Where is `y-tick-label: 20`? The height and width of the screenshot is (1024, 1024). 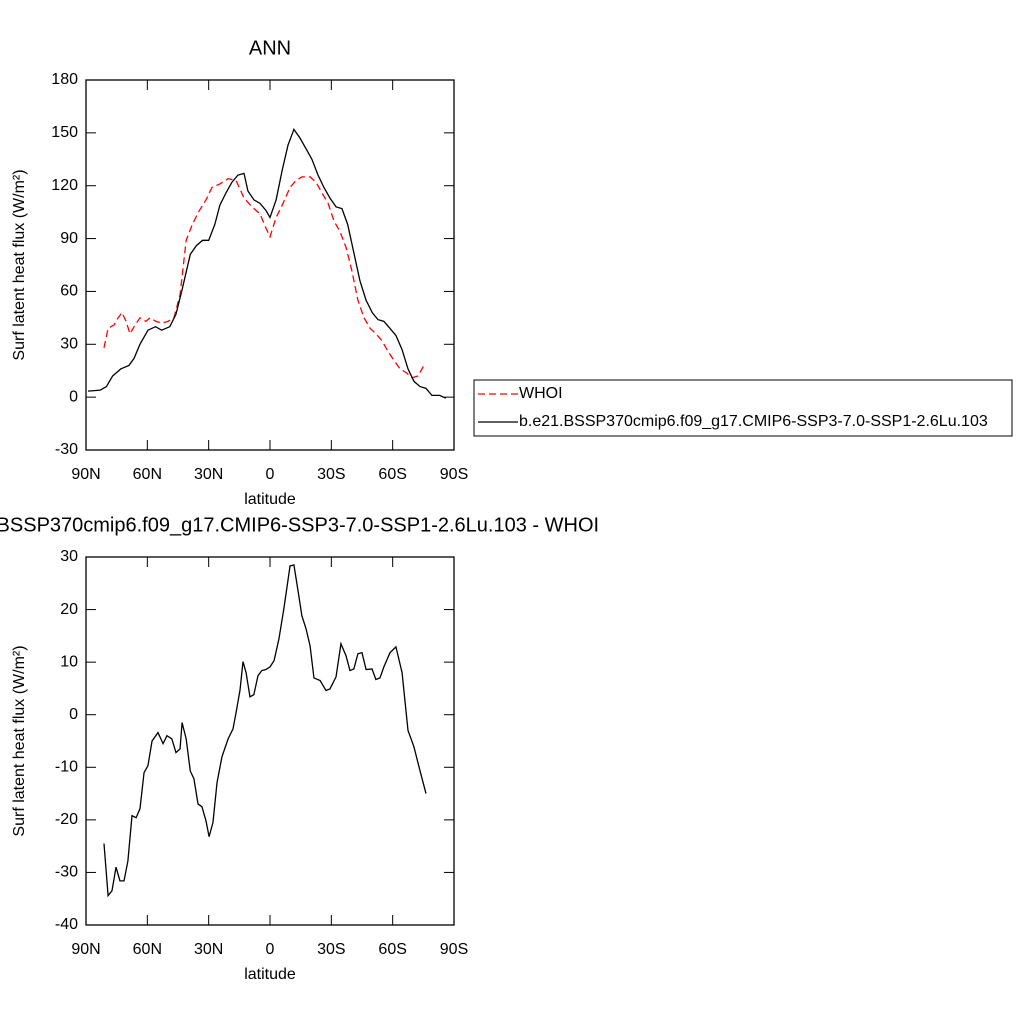 y-tick-label: 20 is located at coordinates (69, 609).